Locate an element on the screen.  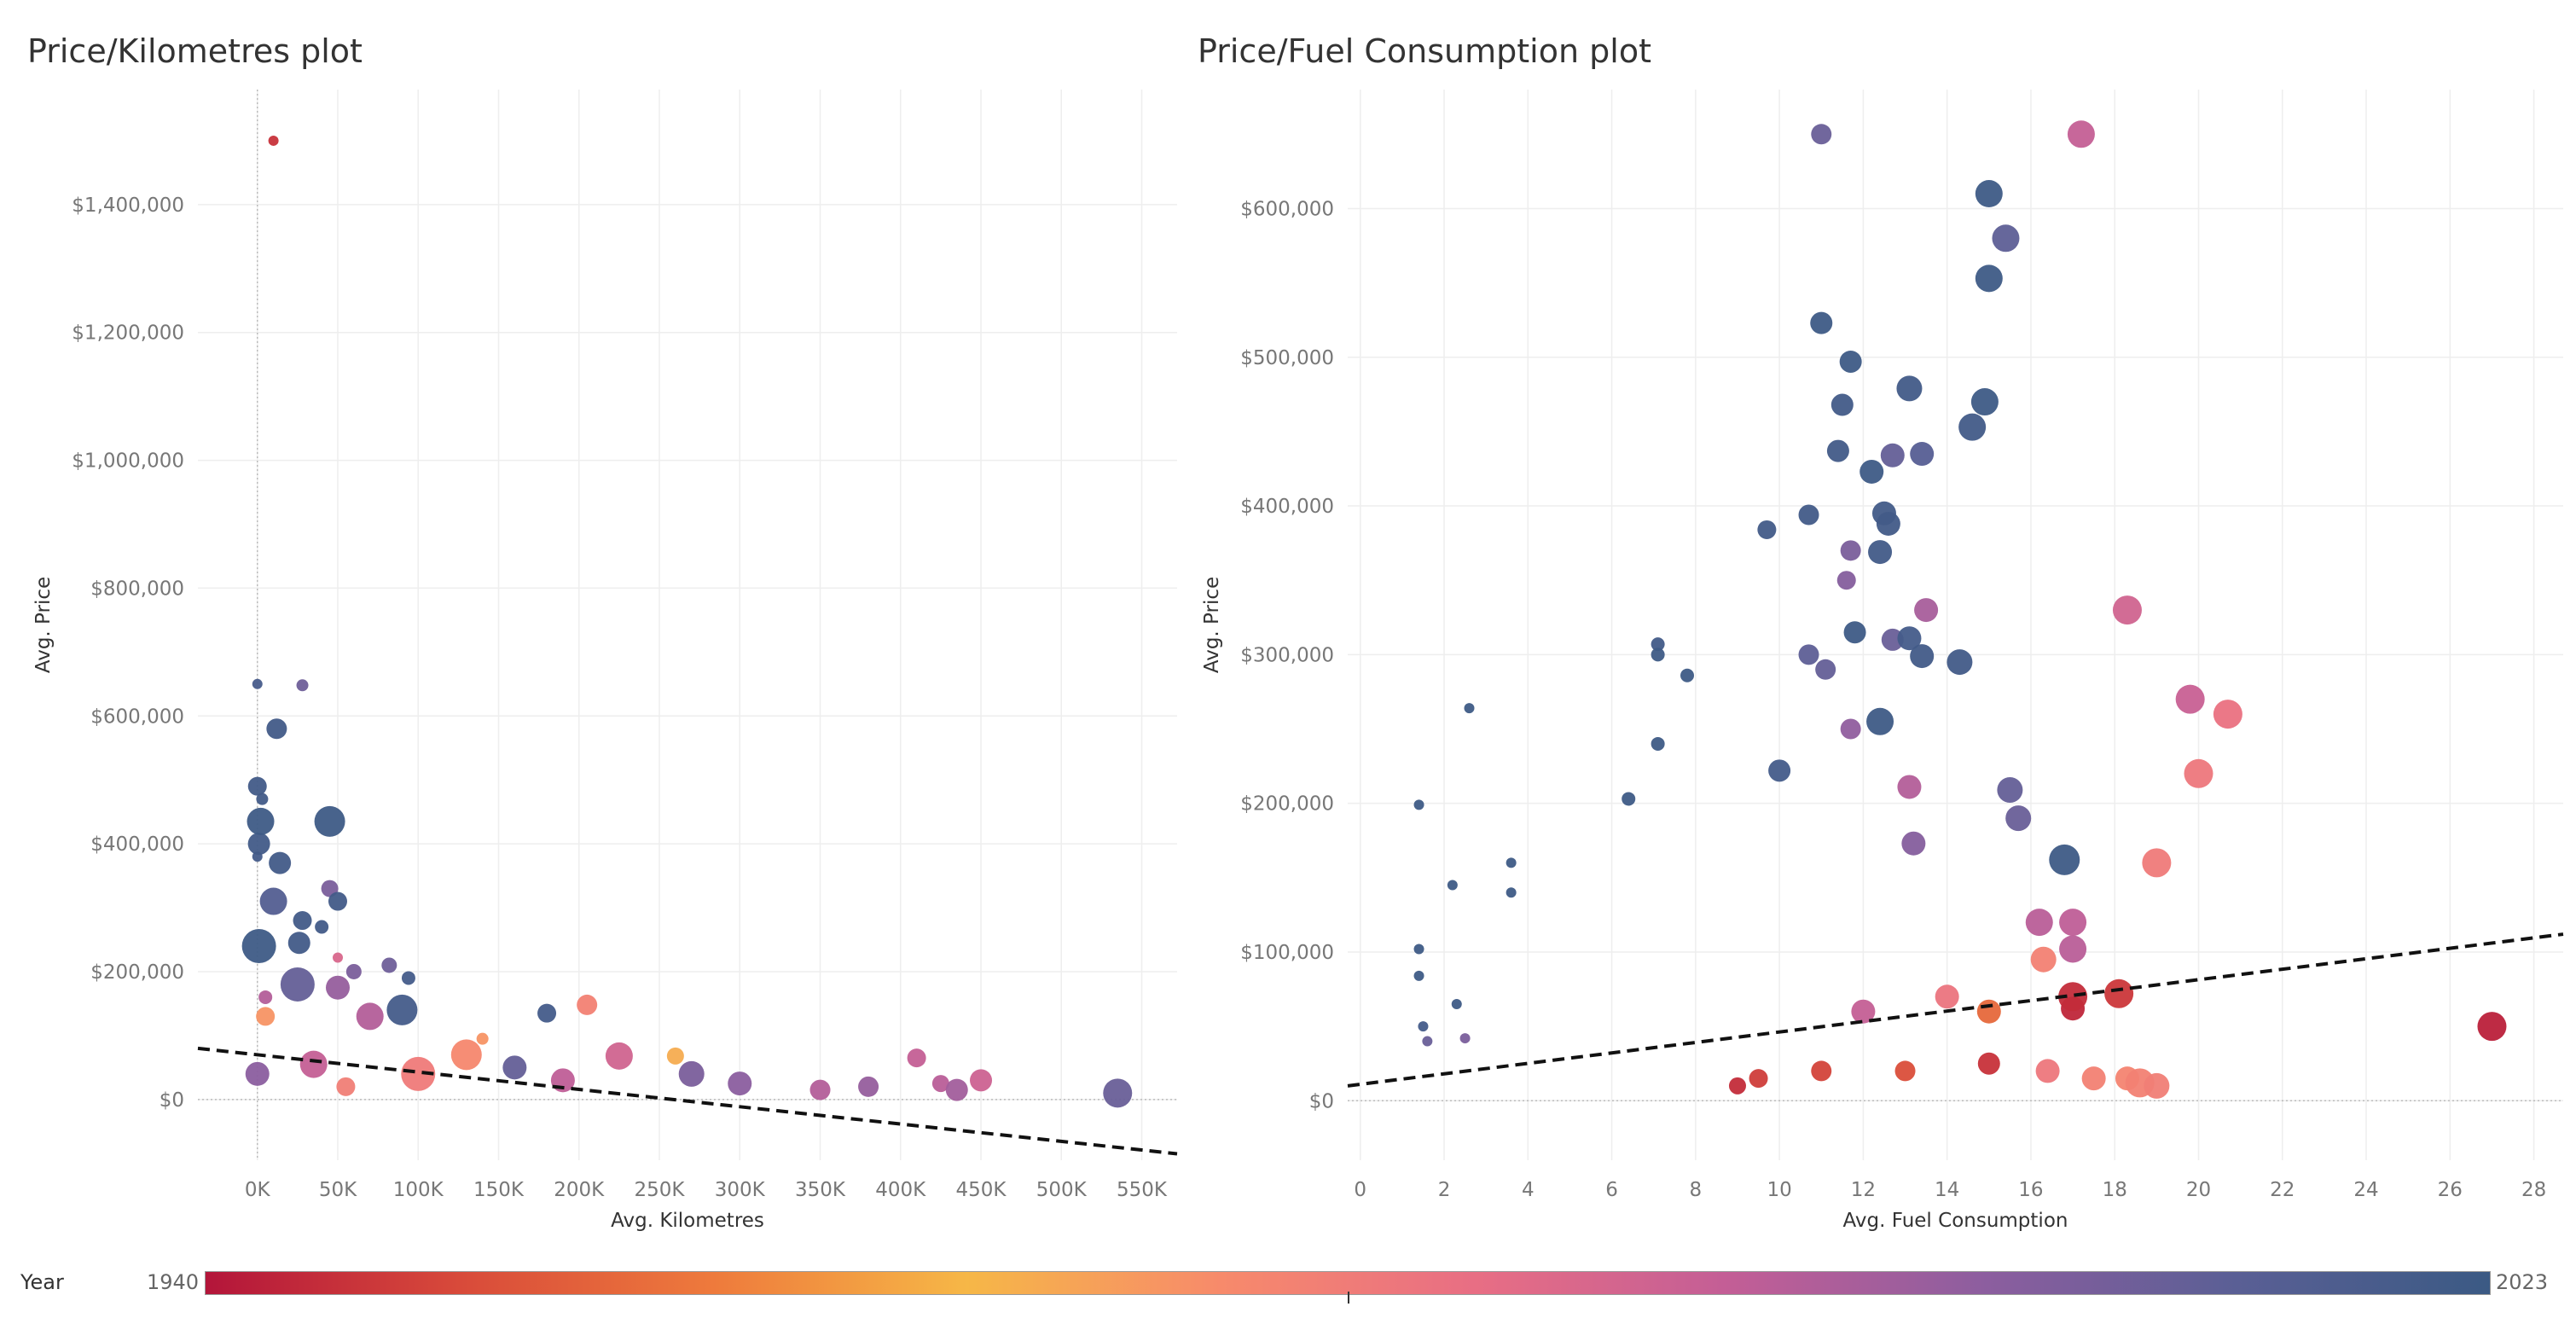
x-tick-label: 26 is located at coordinates (2450, 1190).